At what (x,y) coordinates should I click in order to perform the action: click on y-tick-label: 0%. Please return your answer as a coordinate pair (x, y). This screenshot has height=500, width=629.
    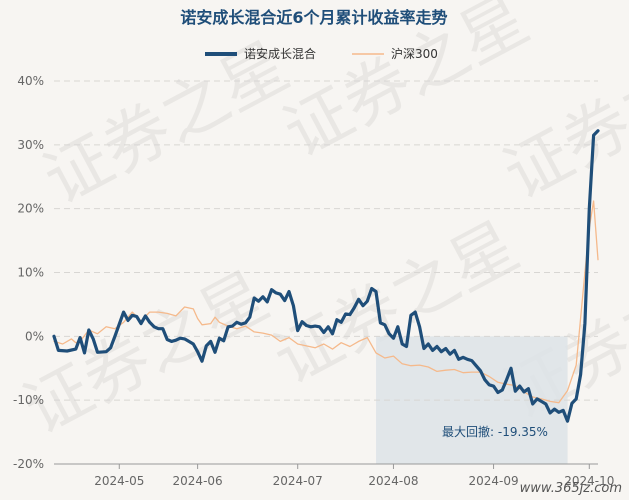
    Looking at the image, I should click on (34, 336).